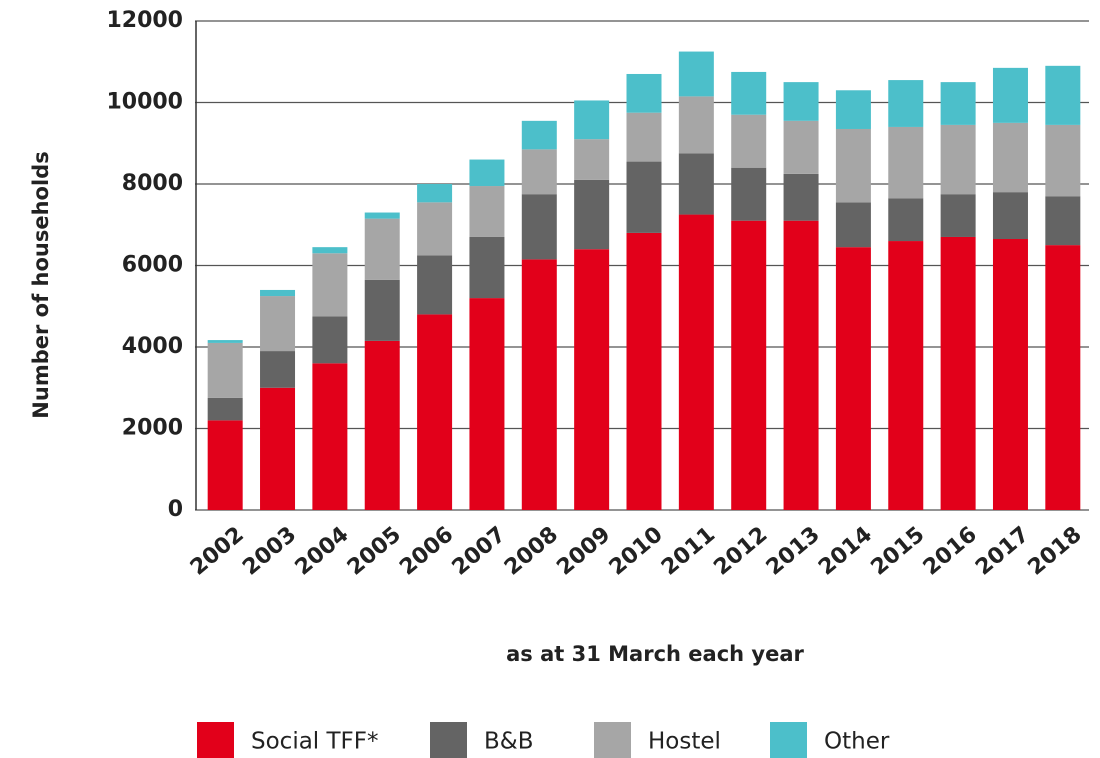 Image resolution: width=1100 pixels, height=758 pixels. Describe the element at coordinates (479, 551) in the screenshot. I see `x-tick-label: 2007` at that location.